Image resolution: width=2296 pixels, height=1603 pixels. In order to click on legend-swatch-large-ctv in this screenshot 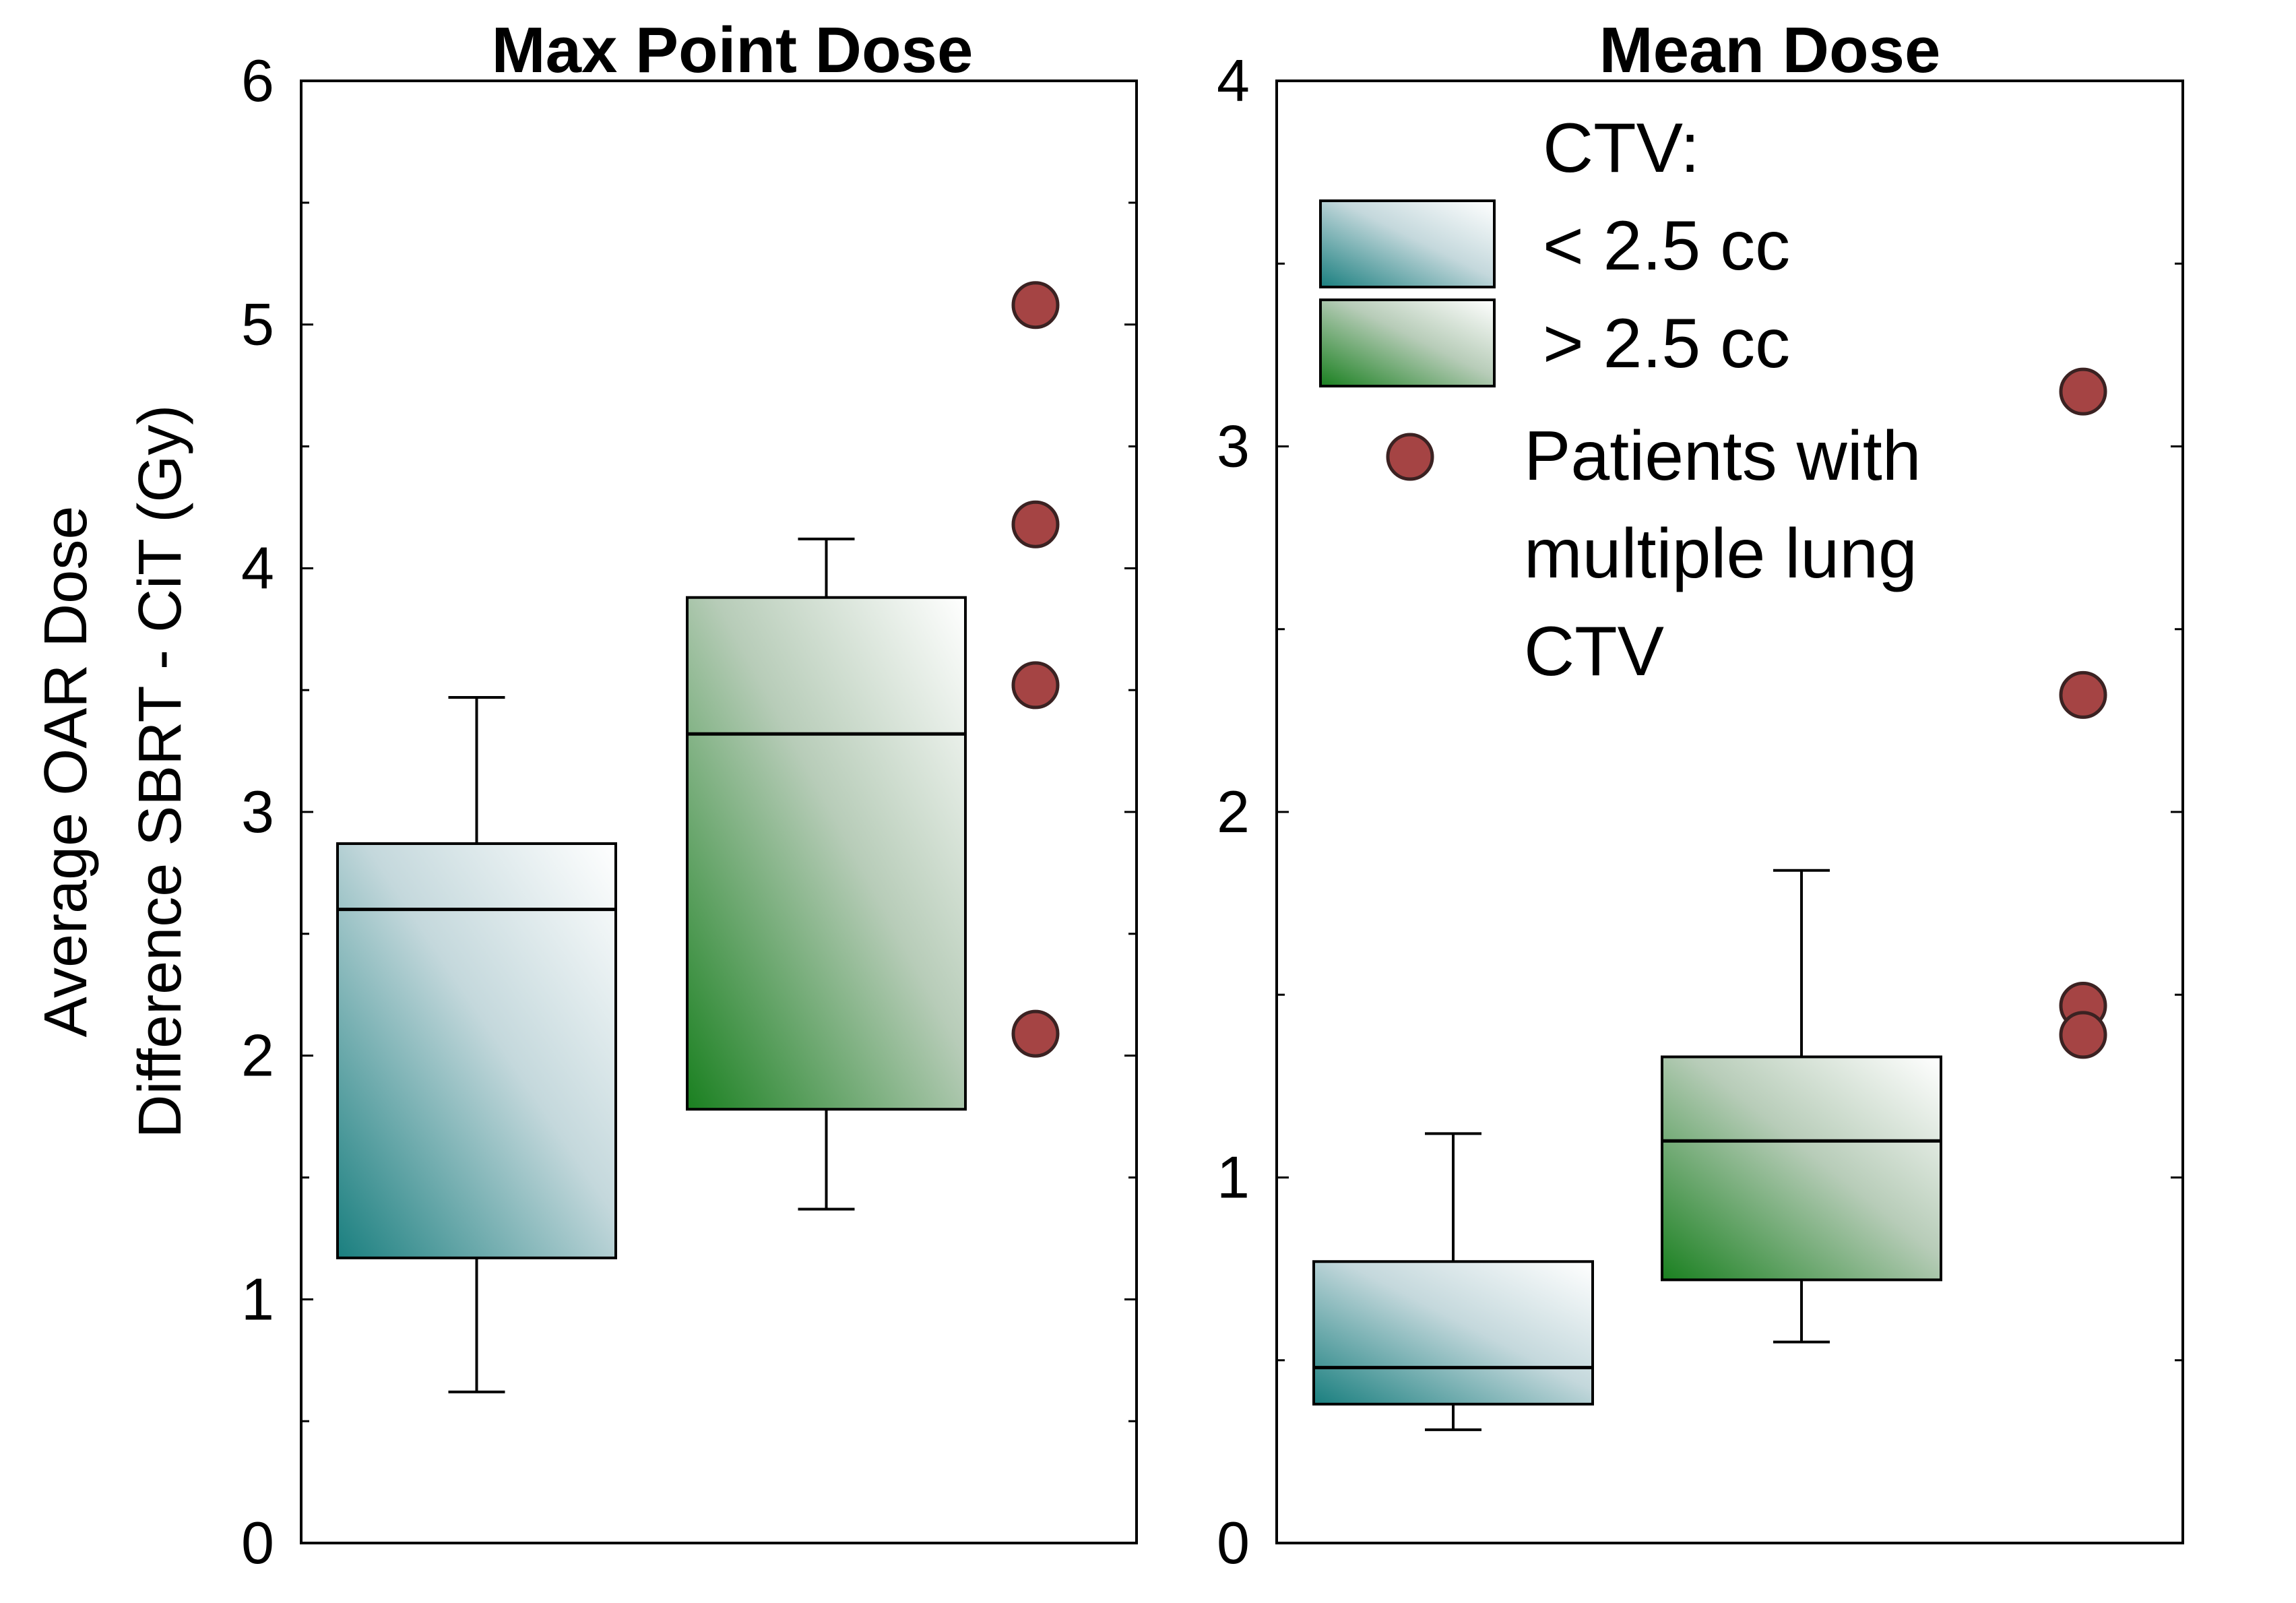, I will do `click(1407, 342)`.